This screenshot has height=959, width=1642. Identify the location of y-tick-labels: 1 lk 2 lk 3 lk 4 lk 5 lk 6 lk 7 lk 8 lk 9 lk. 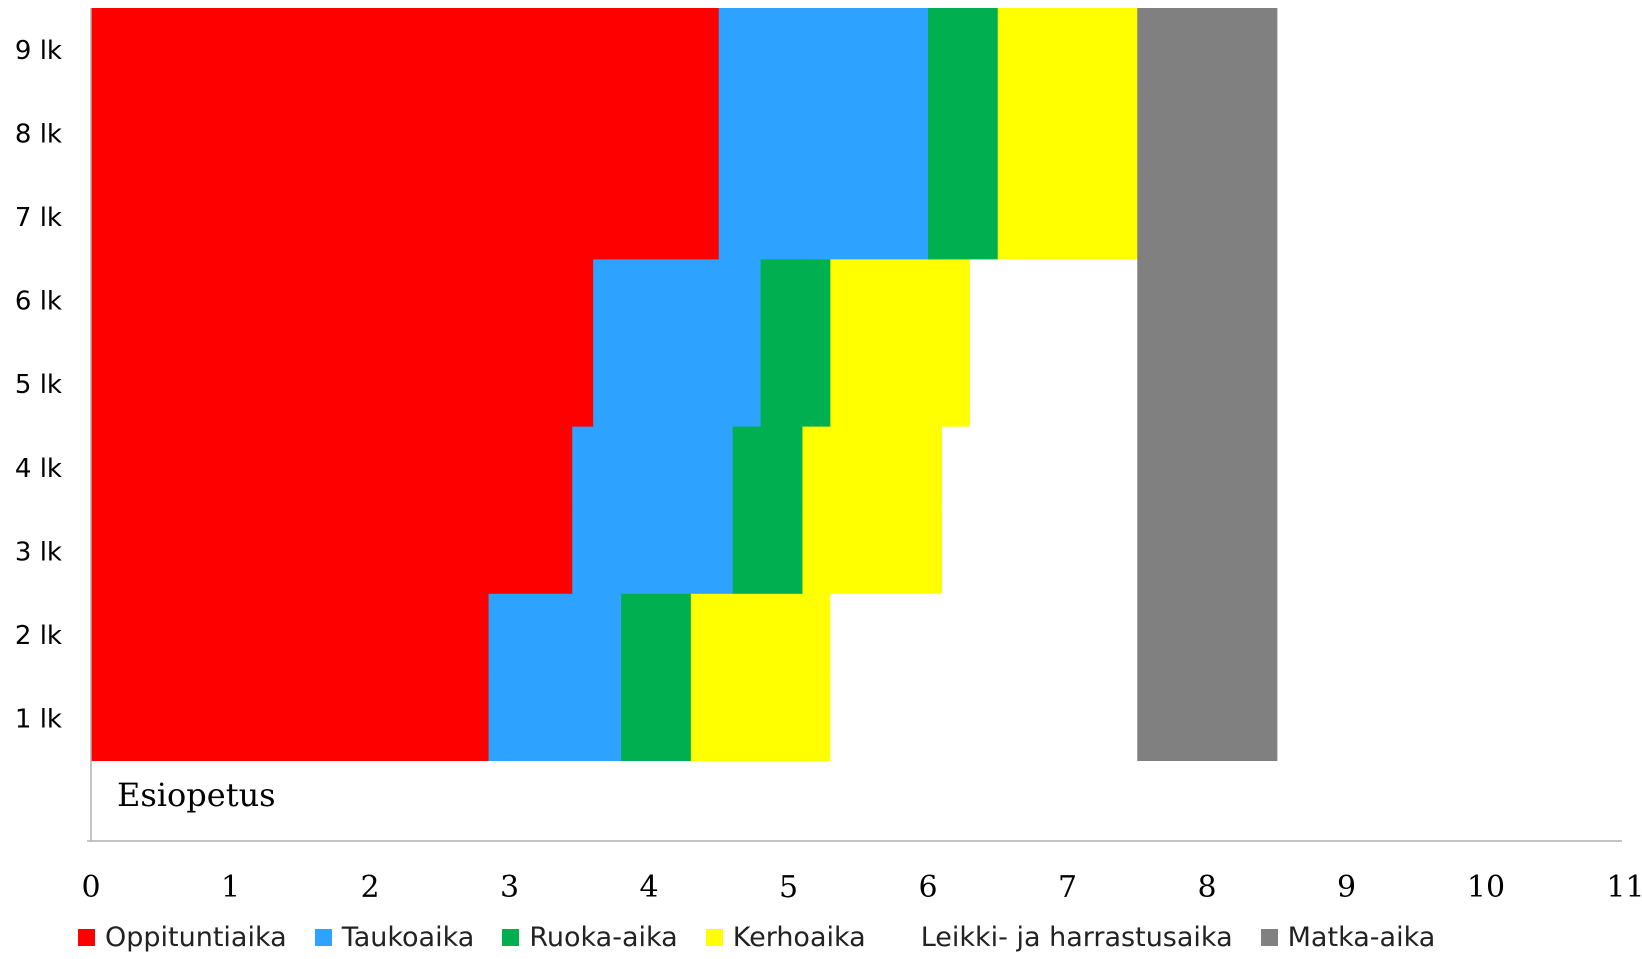
(38, 385).